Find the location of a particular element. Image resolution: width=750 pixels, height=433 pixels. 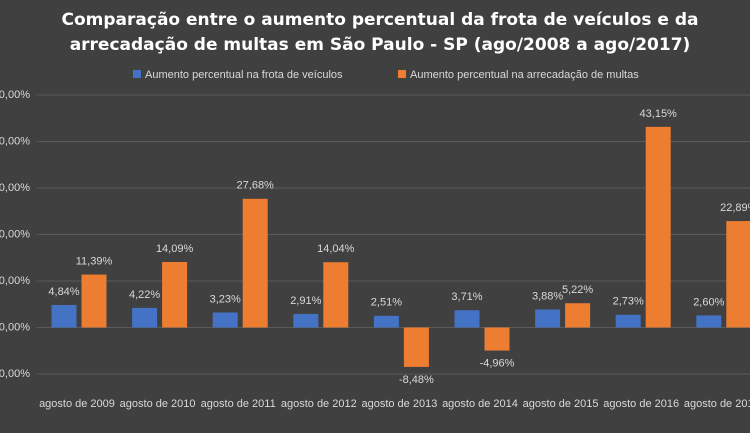

value-label: 43,15% is located at coordinates (659, 114).